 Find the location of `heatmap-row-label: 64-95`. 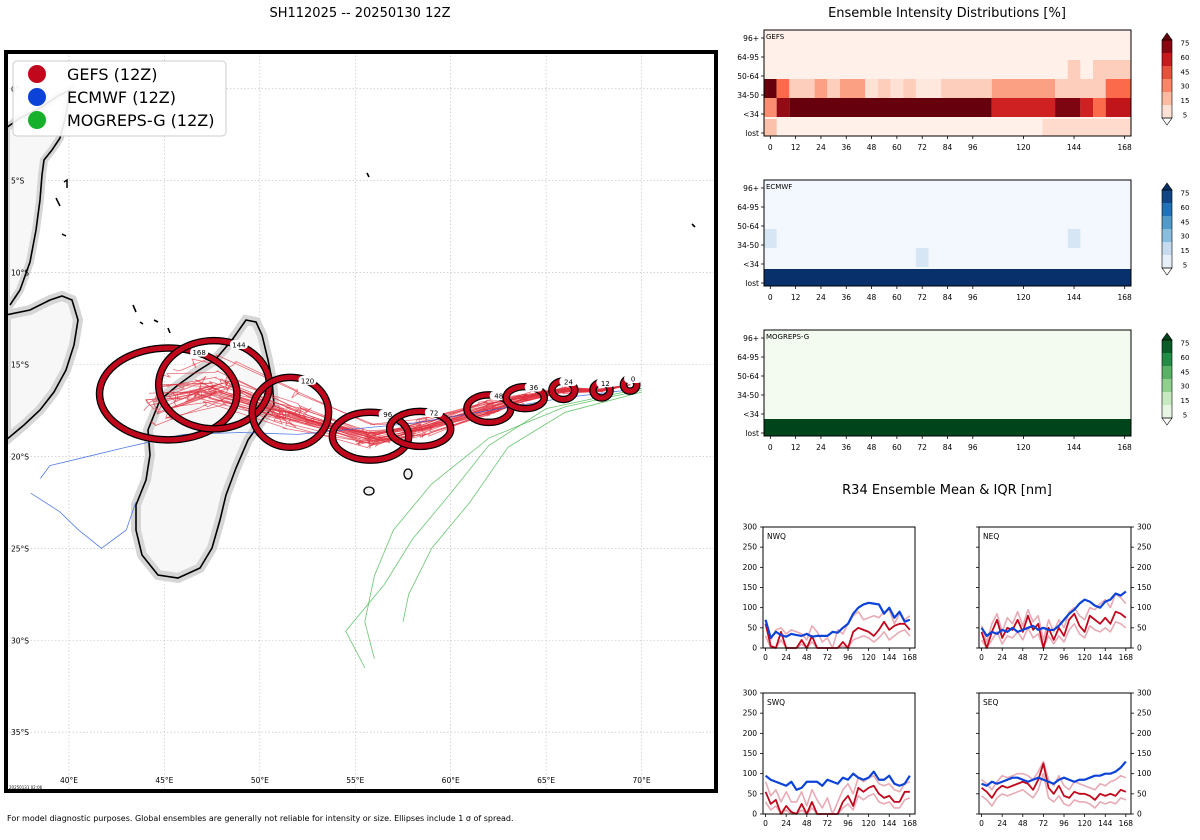

heatmap-row-label: 64-95 is located at coordinates (748, 207).